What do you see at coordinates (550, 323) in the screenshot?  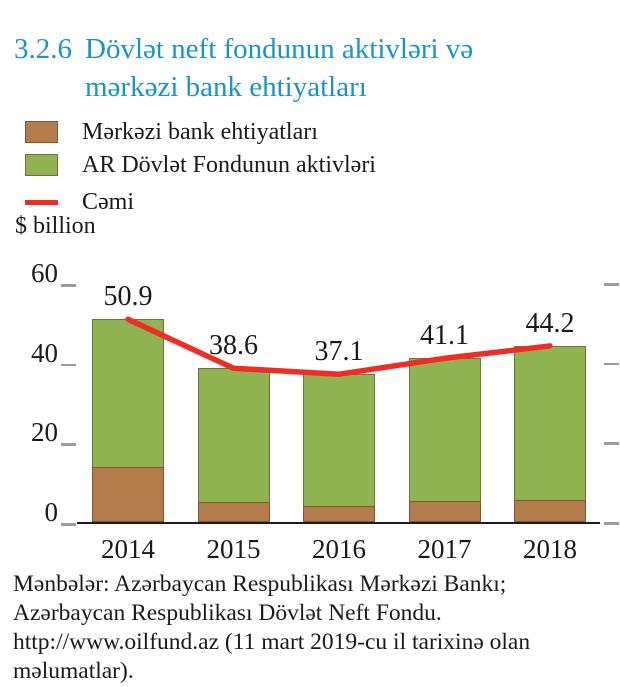 I see `data-label-2018: 44.2` at bounding box center [550, 323].